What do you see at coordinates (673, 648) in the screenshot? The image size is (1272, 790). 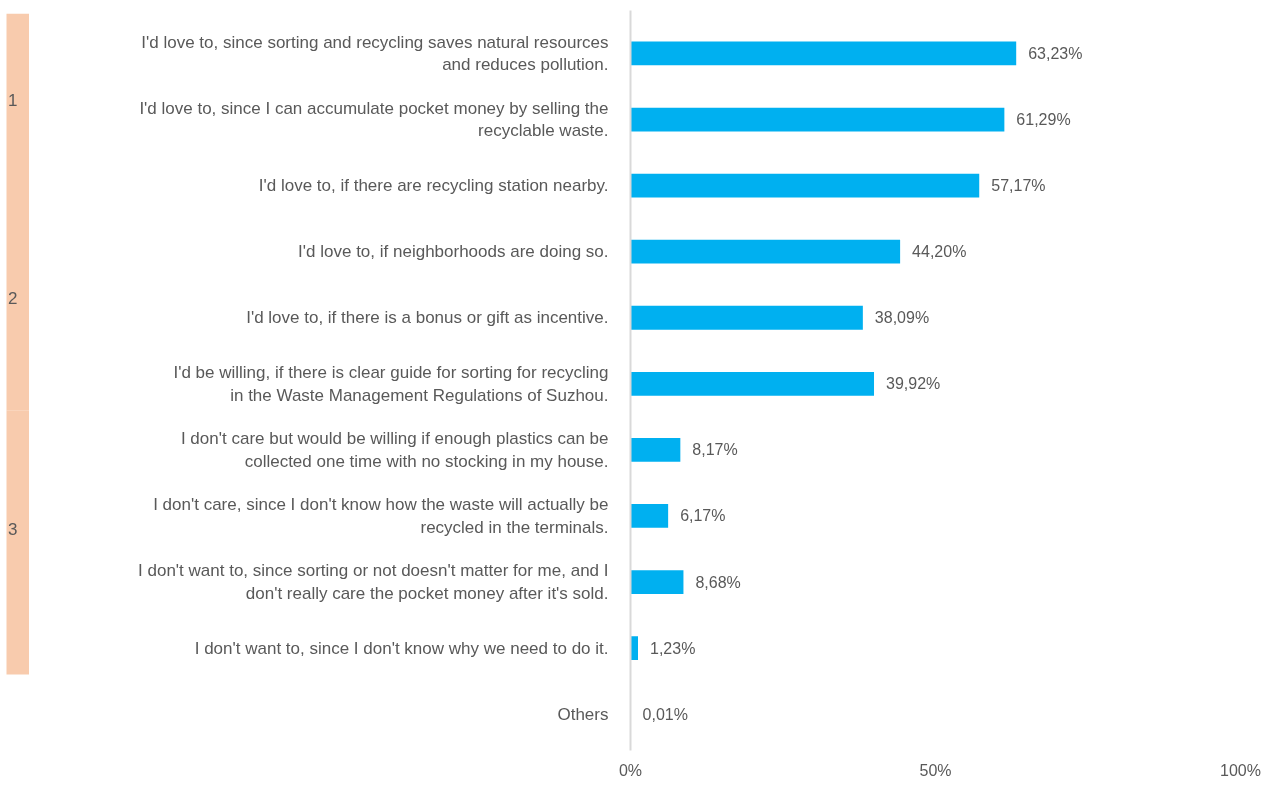 I see `data-label: 1,23%` at bounding box center [673, 648].